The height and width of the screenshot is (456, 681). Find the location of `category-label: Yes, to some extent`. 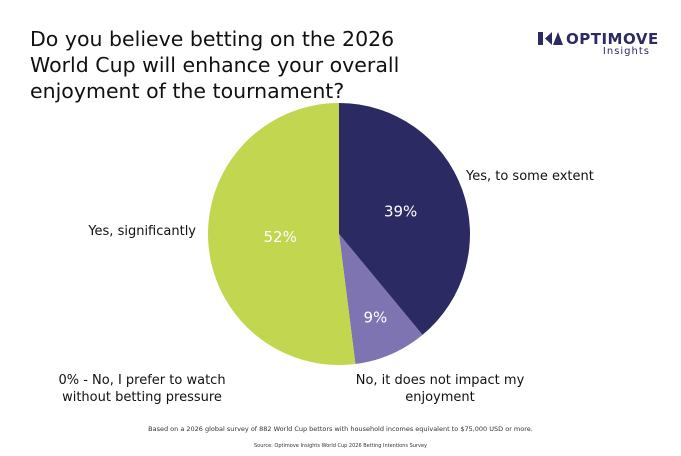

category-label: Yes, to some extent is located at coordinates (530, 176).